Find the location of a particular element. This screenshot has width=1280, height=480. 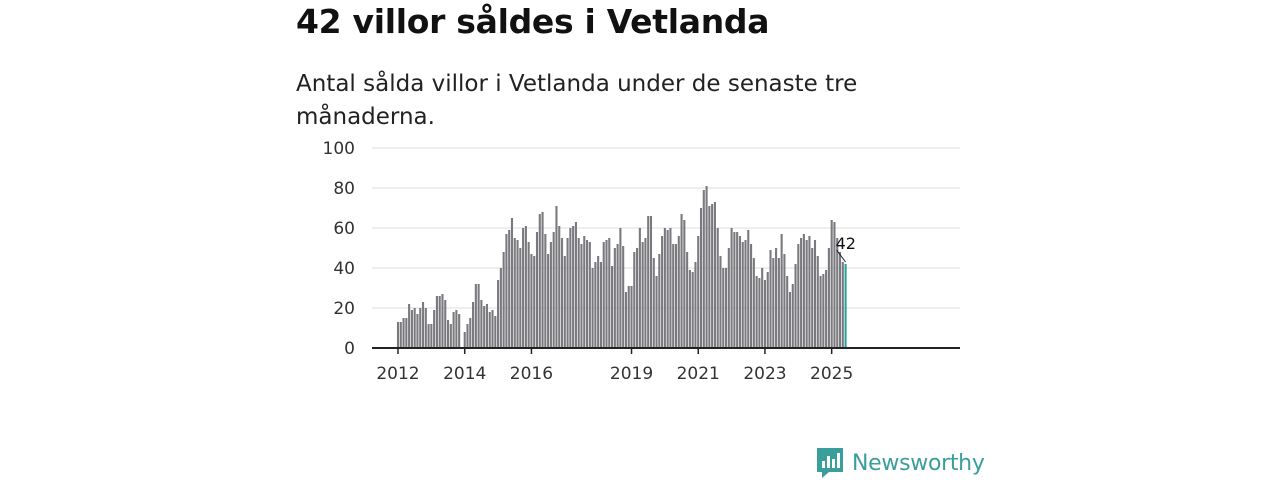

y-tick-label: 40 is located at coordinates (344, 269).